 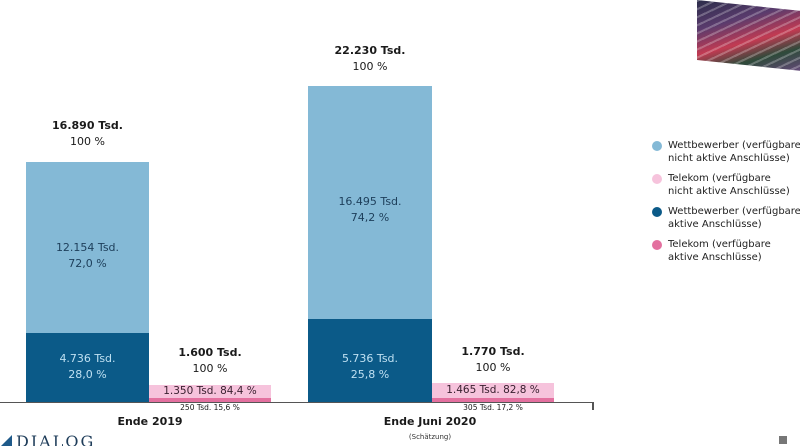 I want to click on g1-telekom-total-label: 1.600 Tsd. 100 %, so click(x=210, y=360).